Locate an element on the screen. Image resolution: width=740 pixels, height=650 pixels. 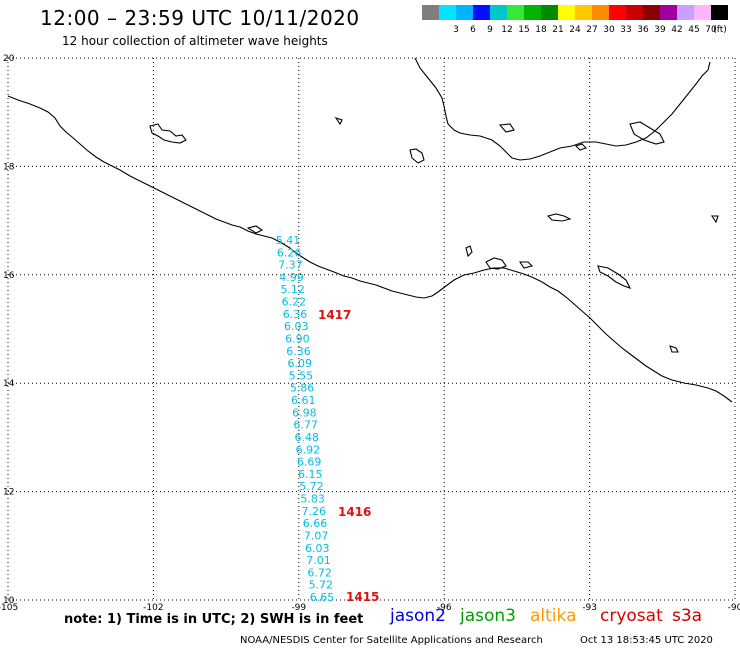
legend-label: 33 is located at coordinates (626, 30).